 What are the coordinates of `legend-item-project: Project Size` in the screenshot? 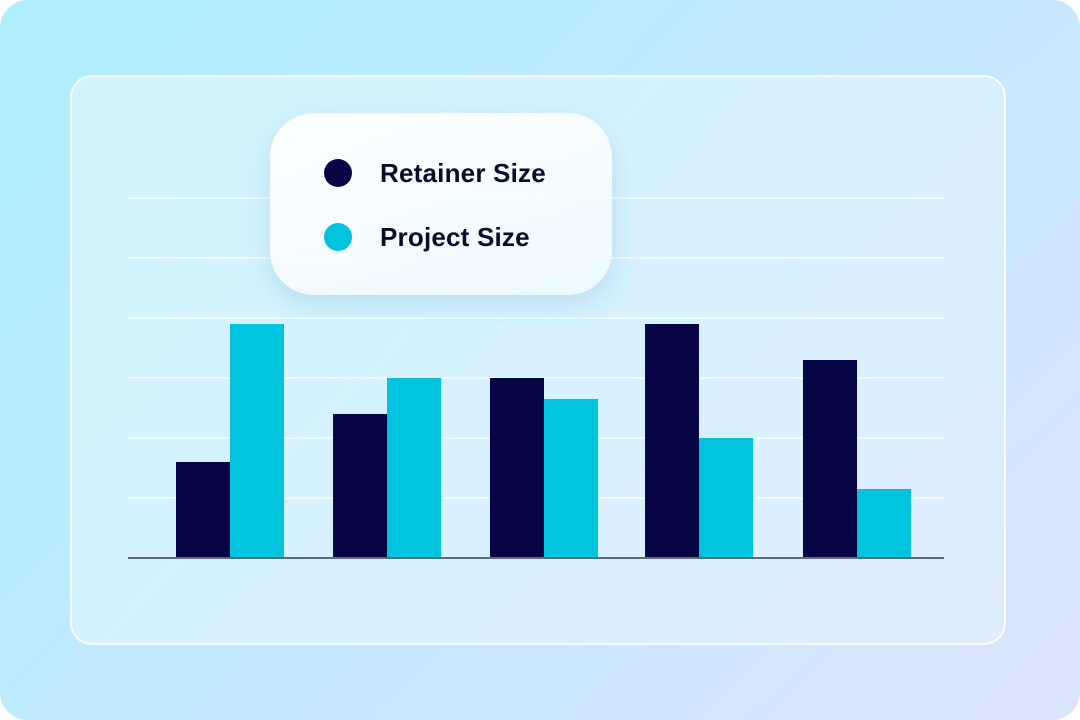 It's located at (427, 237).